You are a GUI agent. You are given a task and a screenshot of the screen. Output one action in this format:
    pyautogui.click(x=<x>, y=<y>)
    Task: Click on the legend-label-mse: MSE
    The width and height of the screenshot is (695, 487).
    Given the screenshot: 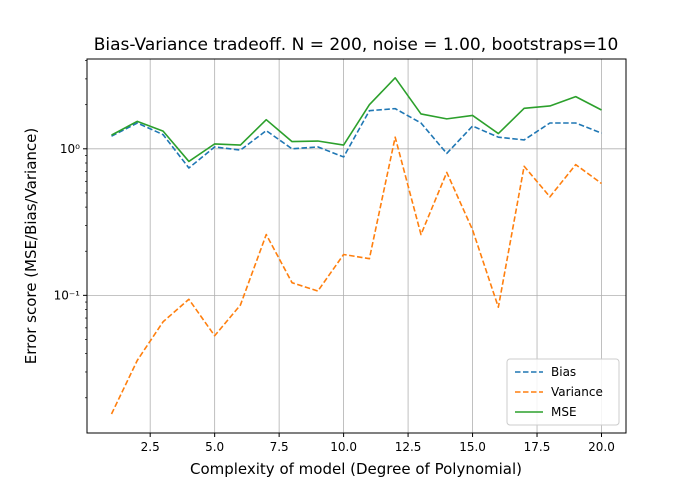 What is the action you would take?
    pyautogui.click(x=564, y=412)
    